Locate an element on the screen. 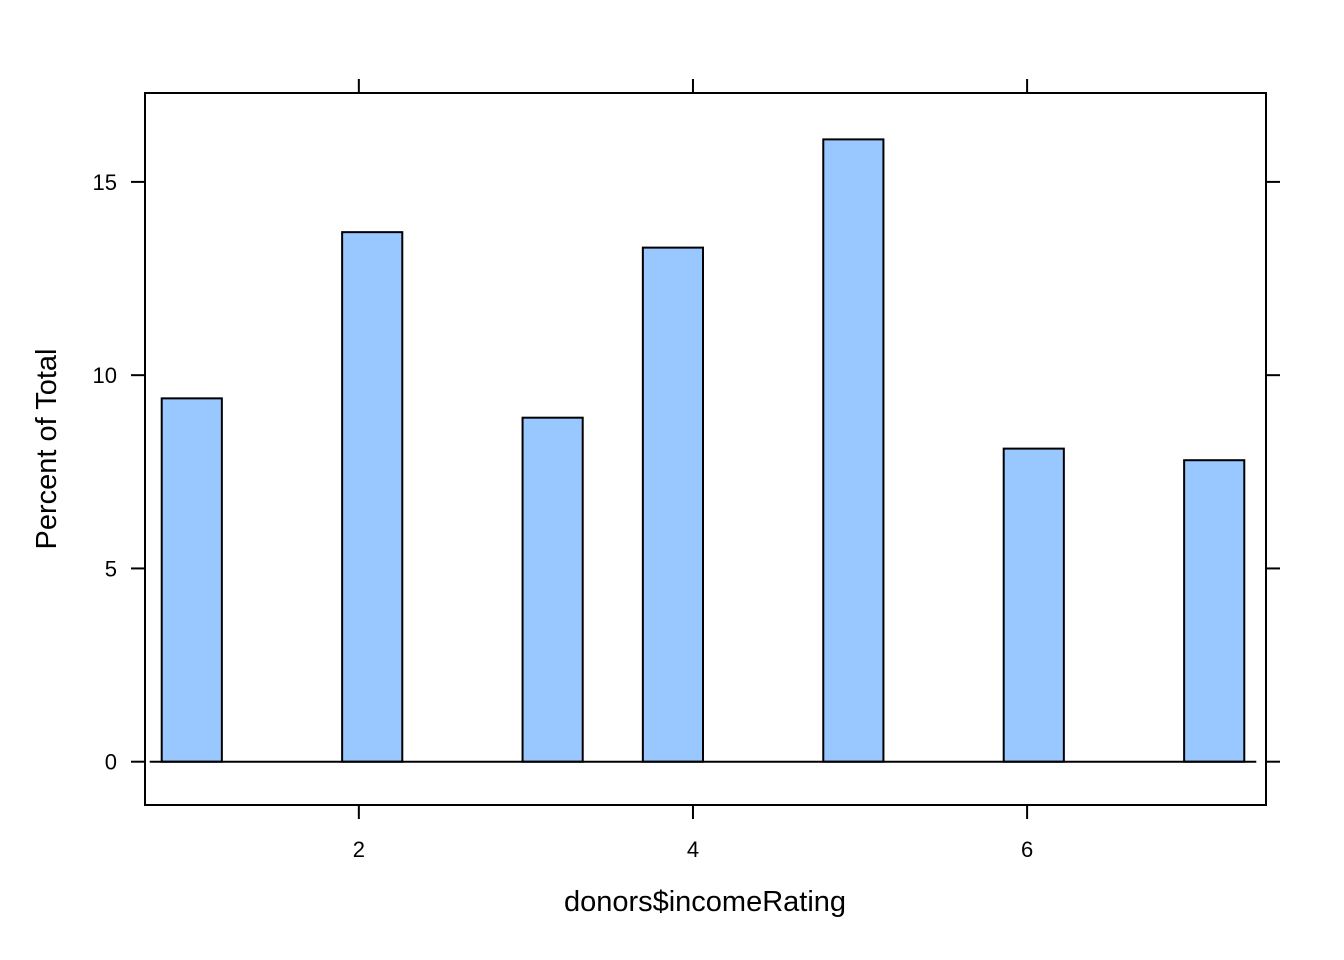  y-tick-label-5: 5 is located at coordinates (111, 568).